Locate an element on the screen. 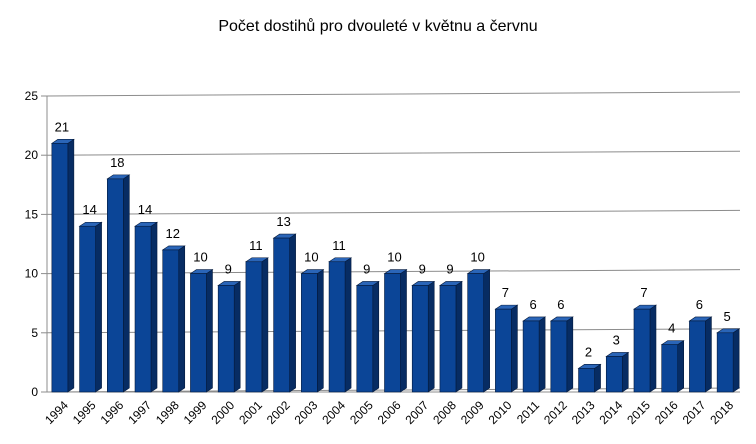 Image resolution: width=756 pixels, height=444 pixels. data-label: 18 is located at coordinates (117, 162).